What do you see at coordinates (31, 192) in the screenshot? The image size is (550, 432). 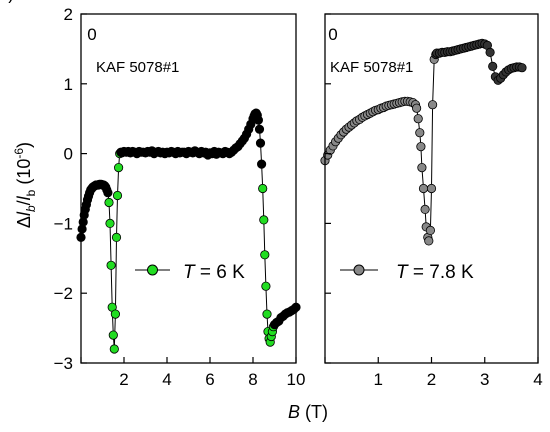 I see `ylabel-sub2: b` at bounding box center [31, 192].